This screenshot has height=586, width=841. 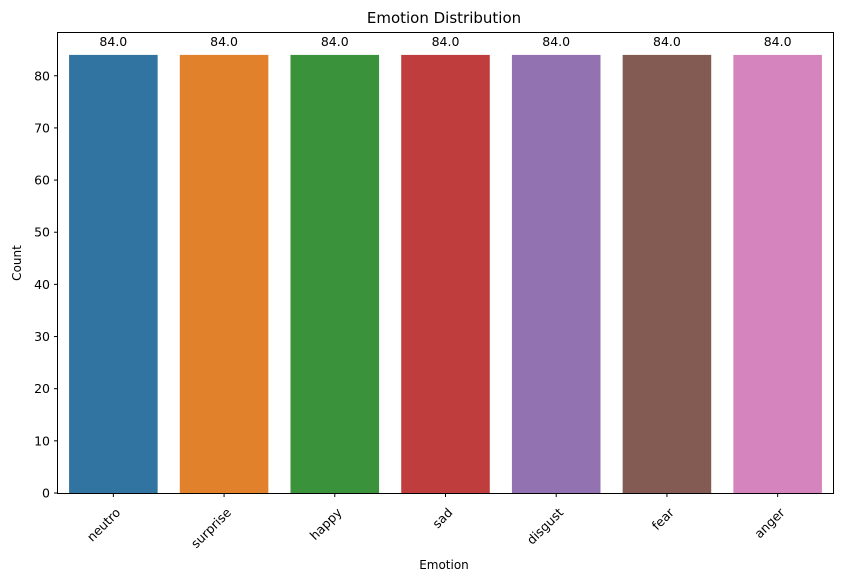 What do you see at coordinates (556, 274) in the screenshot?
I see `bar-disgust` at bounding box center [556, 274].